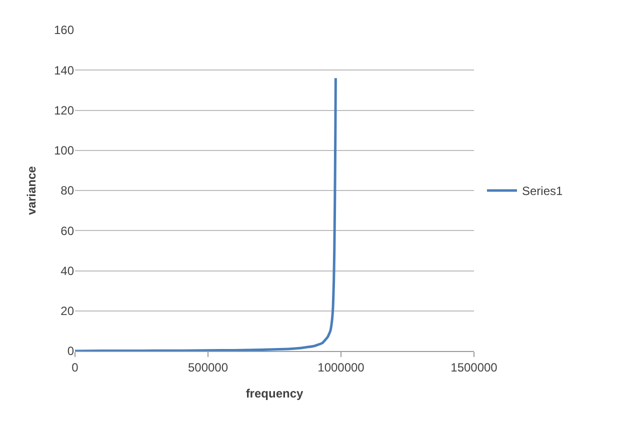 Image resolution: width=624 pixels, height=426 pixels. What do you see at coordinates (64, 151) in the screenshot?
I see `y-tick-label: 100` at bounding box center [64, 151].